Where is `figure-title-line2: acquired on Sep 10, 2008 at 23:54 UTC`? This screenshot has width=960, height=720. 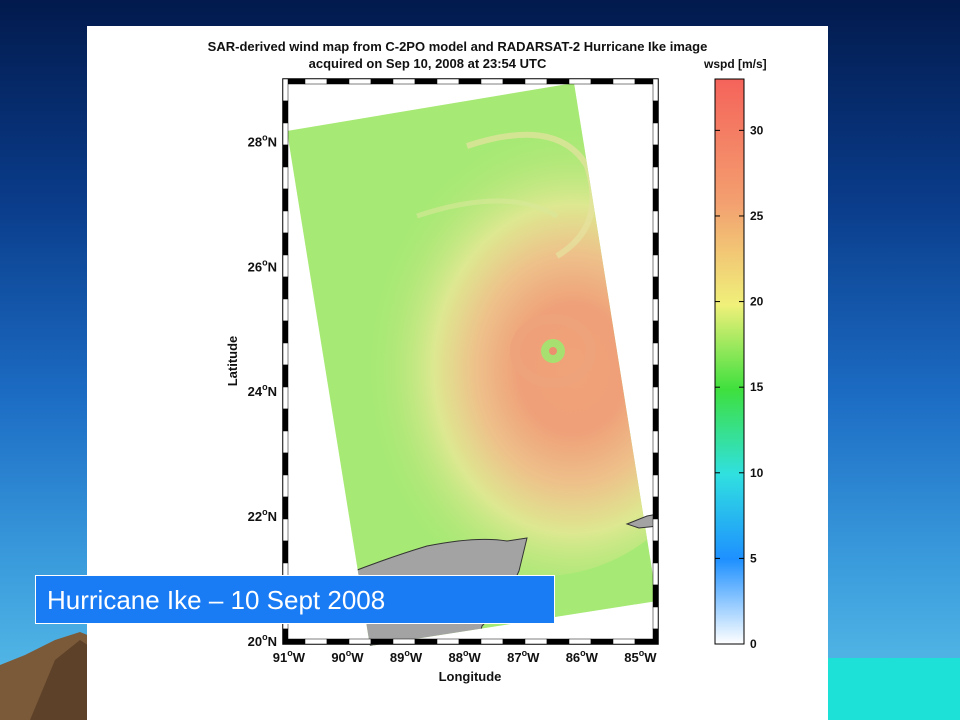
figure-title-line2: acquired on Sep 10, 2008 at 23:54 UTC is located at coordinates (427, 63).